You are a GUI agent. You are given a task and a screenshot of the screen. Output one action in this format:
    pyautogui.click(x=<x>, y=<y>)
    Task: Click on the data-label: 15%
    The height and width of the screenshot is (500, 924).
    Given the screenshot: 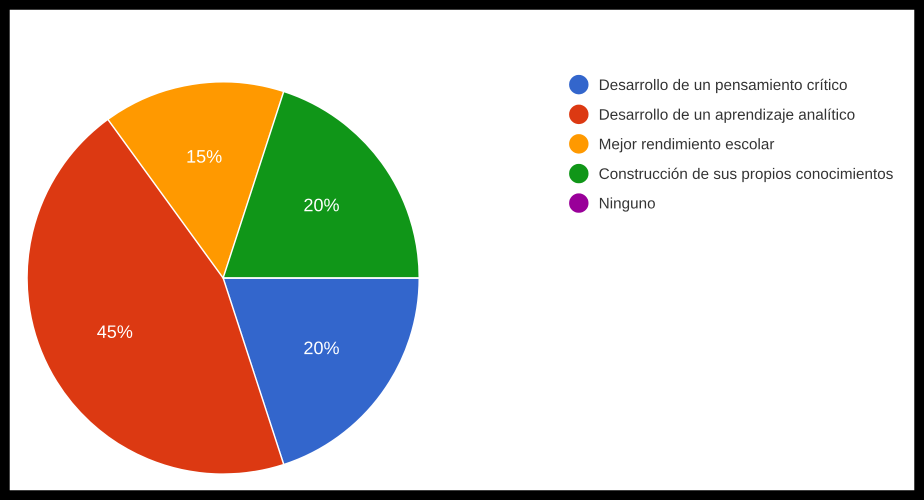 What is the action you would take?
    pyautogui.click(x=204, y=156)
    